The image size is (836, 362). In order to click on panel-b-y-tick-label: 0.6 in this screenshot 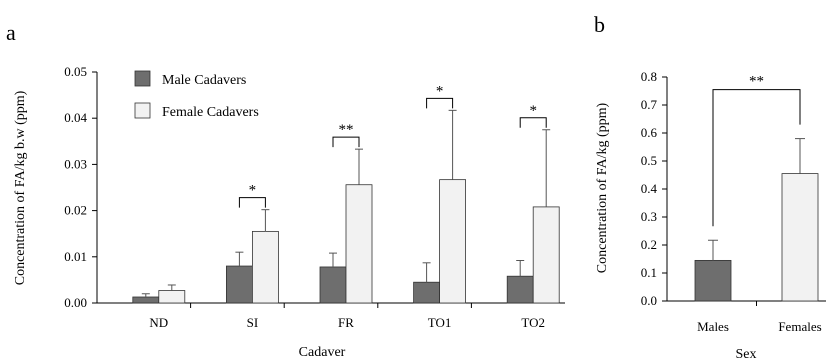, I will do `click(649, 132)`.